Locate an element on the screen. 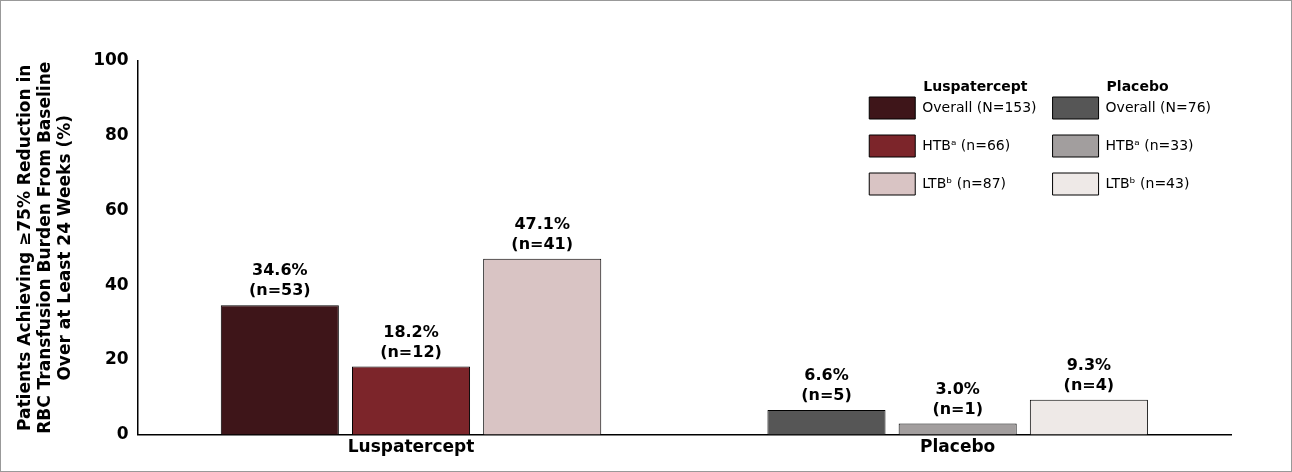 Image resolution: width=1292 pixels, height=472 pixels. y-tick-label: 0 is located at coordinates (122, 433).